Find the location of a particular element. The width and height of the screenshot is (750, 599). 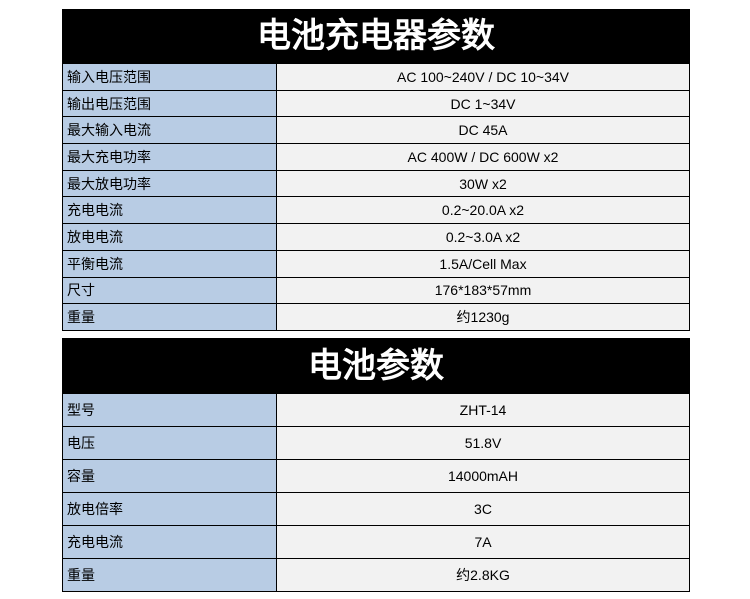

param-label: 尺寸 is located at coordinates (170, 290).